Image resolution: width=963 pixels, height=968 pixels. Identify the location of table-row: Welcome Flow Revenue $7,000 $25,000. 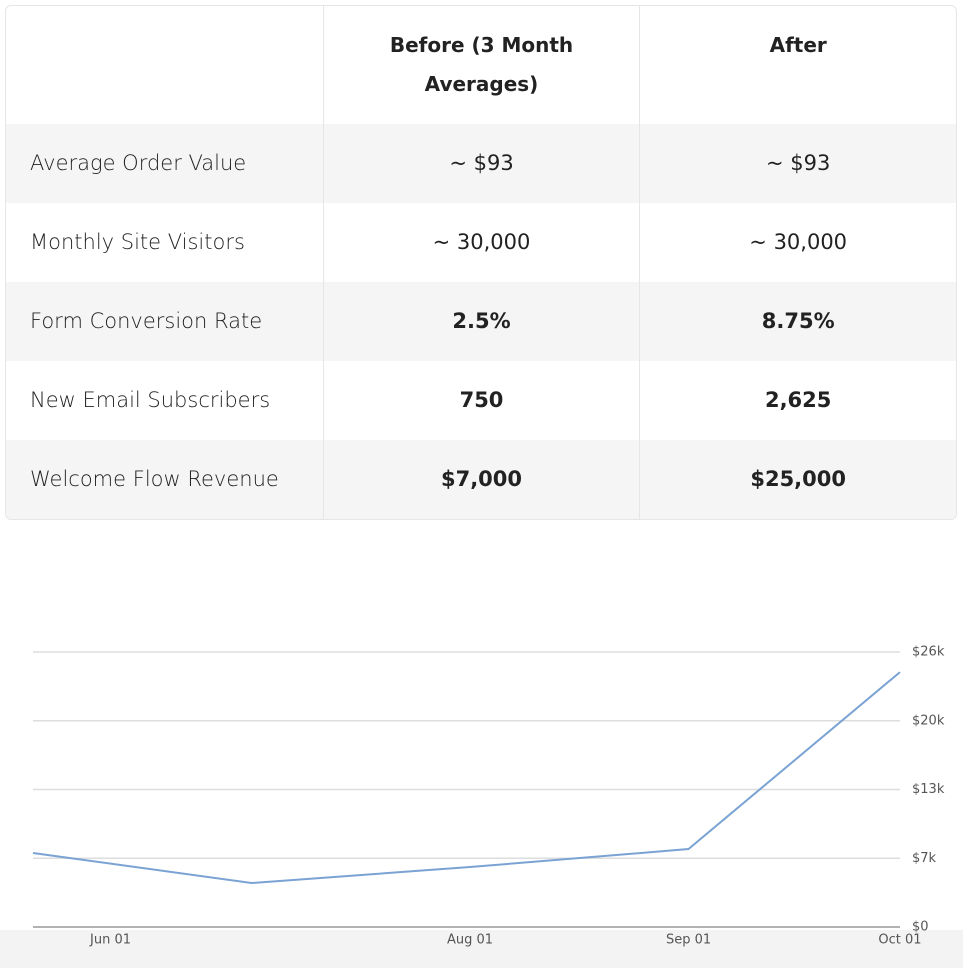
(481, 479).